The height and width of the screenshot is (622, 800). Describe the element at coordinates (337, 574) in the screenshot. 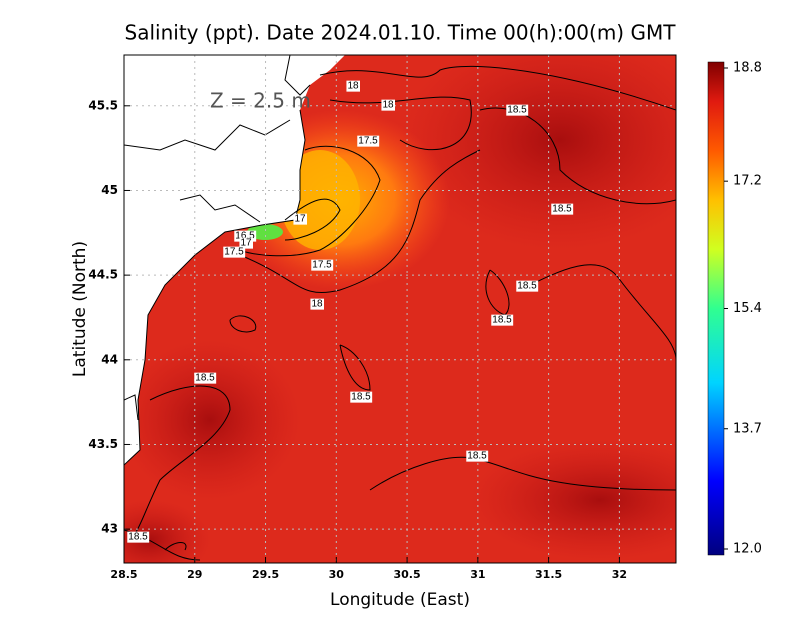

I see `x-tick-label: 30` at that location.